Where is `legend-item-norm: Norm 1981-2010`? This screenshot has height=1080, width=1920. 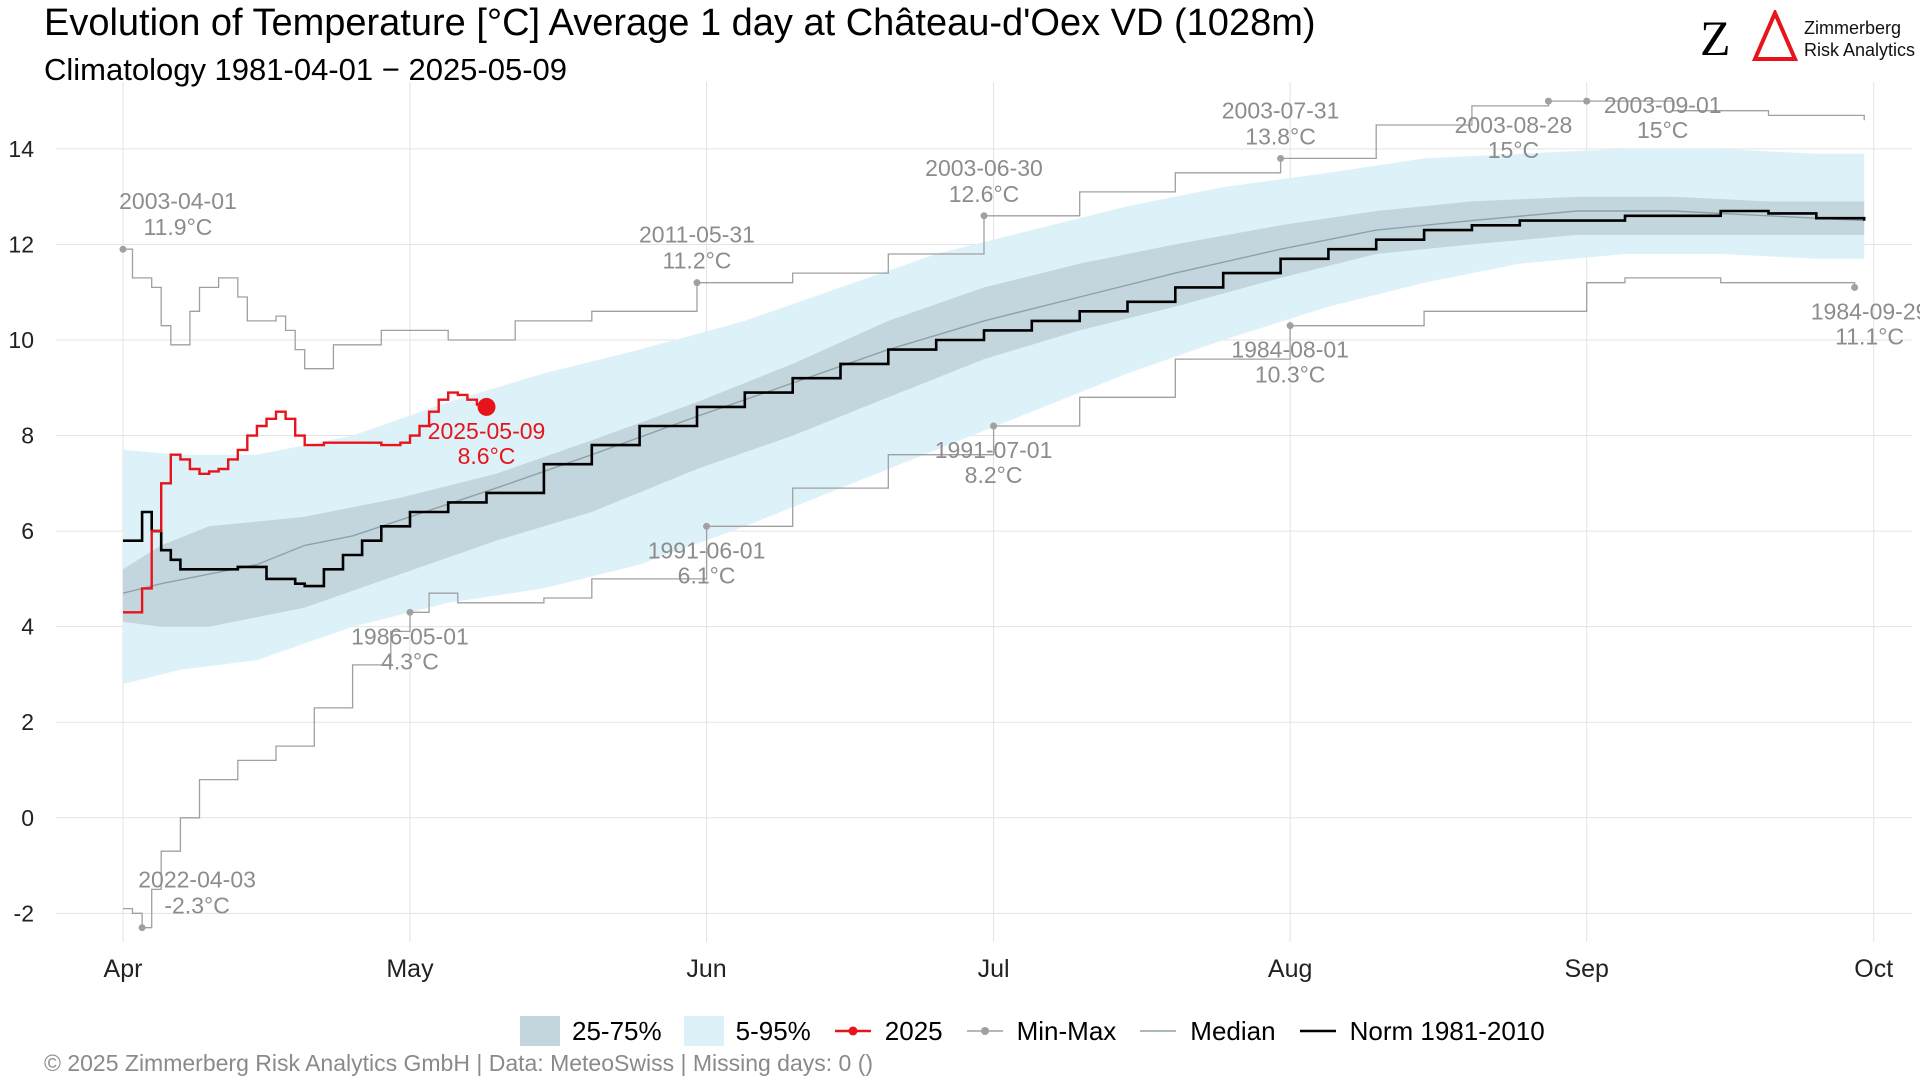
legend-item-norm: Norm 1981-2010 is located at coordinates (1421, 1031).